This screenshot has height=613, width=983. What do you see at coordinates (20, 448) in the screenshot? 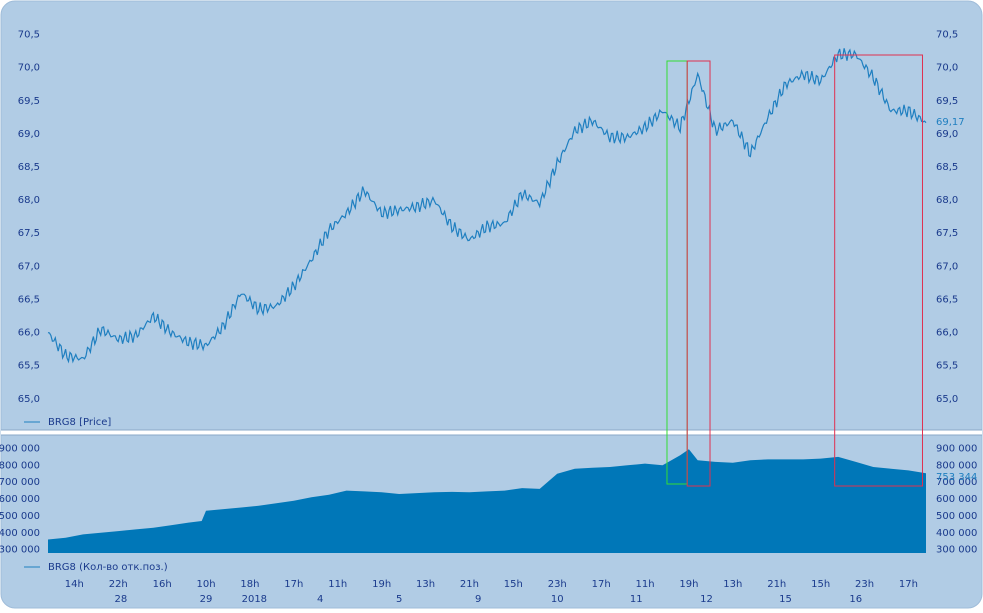
I see `open-interest-y-tick-left: 900 000` at bounding box center [20, 448].